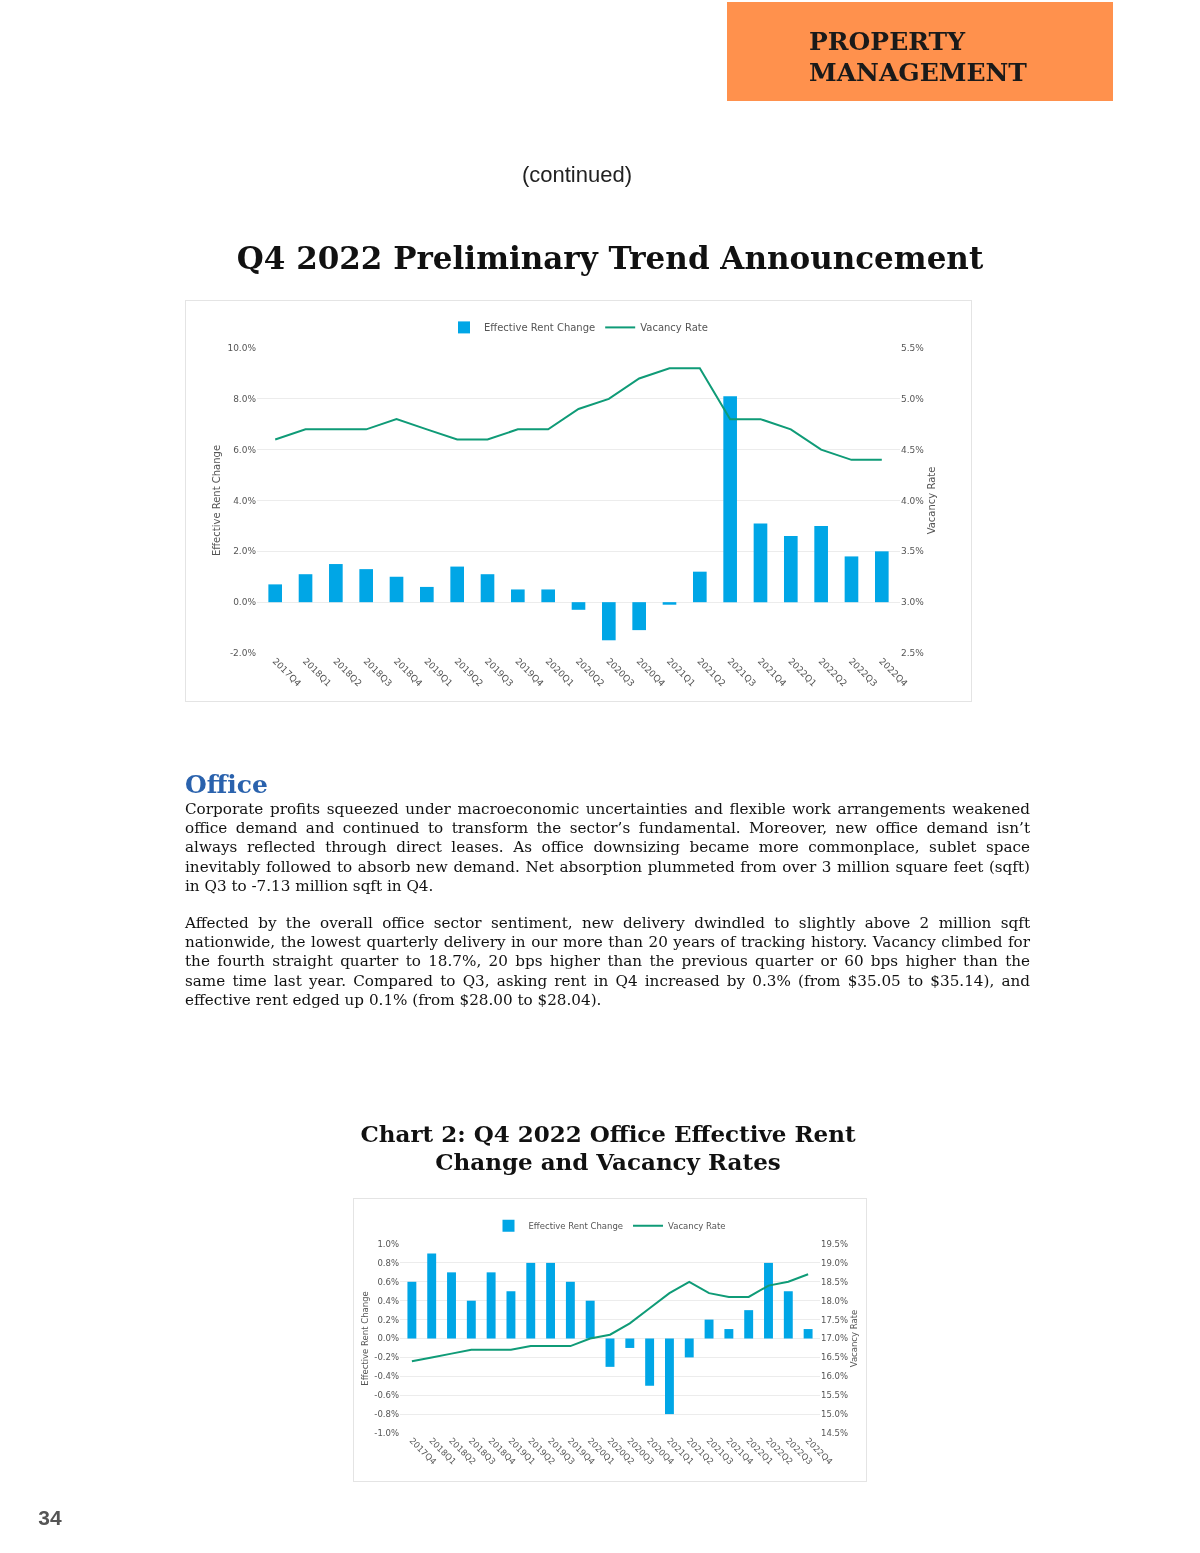 The image size is (1200, 1553). What do you see at coordinates (50, 1518) in the screenshot?
I see `text: 34` at bounding box center [50, 1518].